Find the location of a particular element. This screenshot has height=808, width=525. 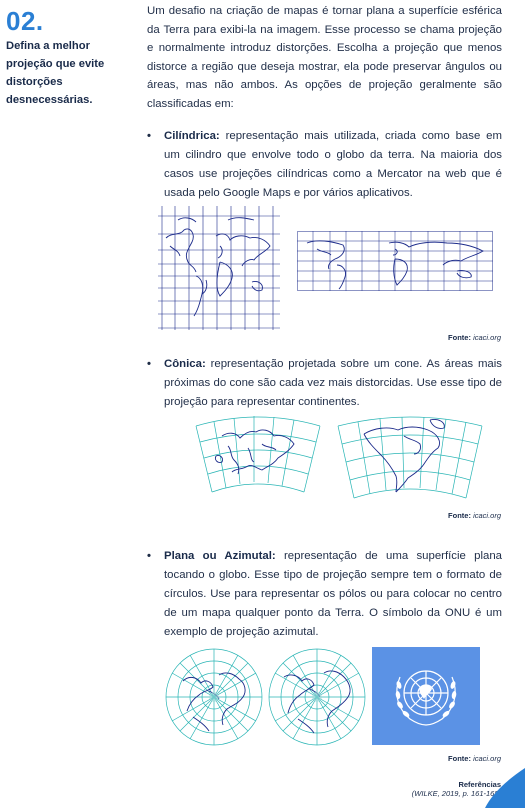

bullet-title: Cônica: is located at coordinates (185, 364).